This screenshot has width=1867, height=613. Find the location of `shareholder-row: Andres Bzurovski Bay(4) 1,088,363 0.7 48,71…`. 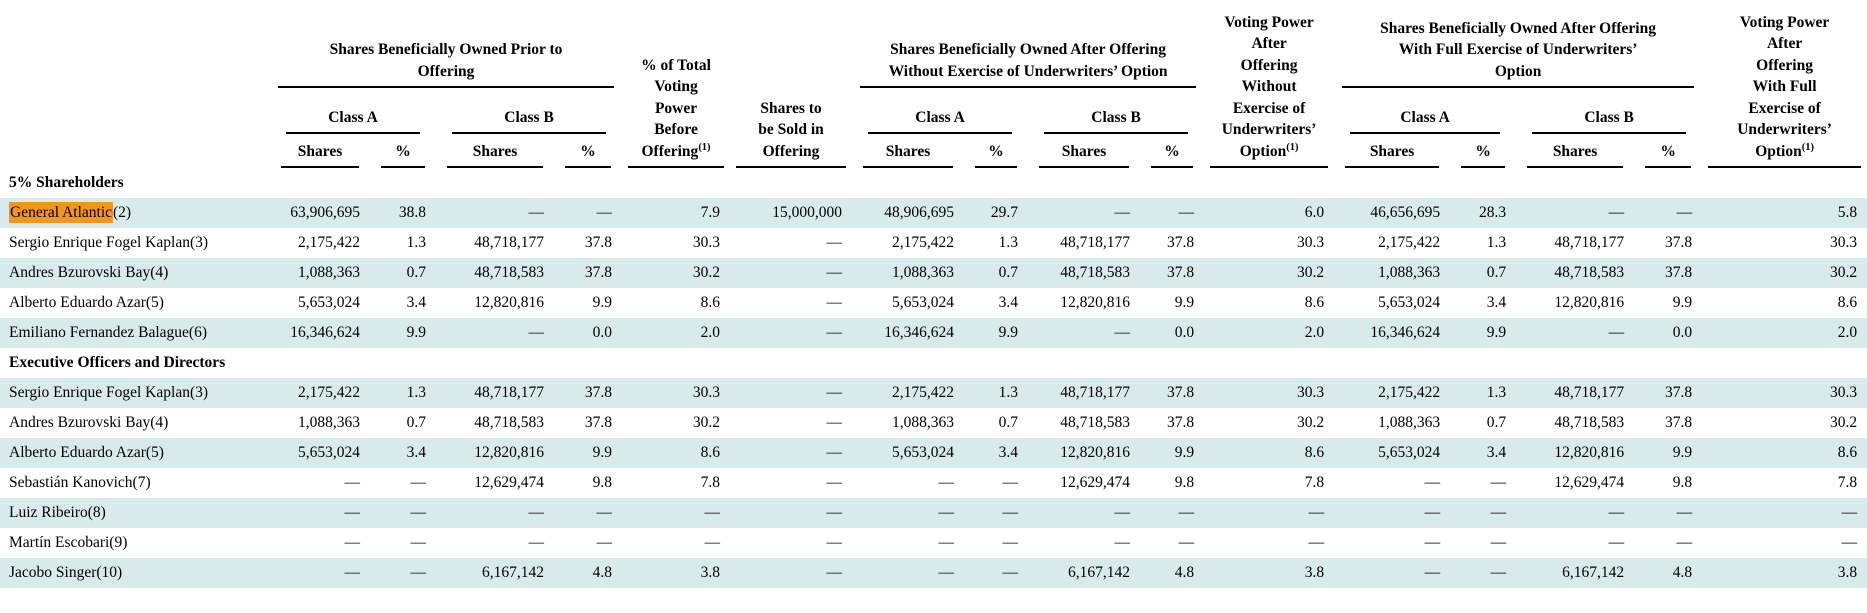

shareholder-row: Andres Bzurovski Bay(4) 1,088,363 0.7 48,71… is located at coordinates (933, 423).